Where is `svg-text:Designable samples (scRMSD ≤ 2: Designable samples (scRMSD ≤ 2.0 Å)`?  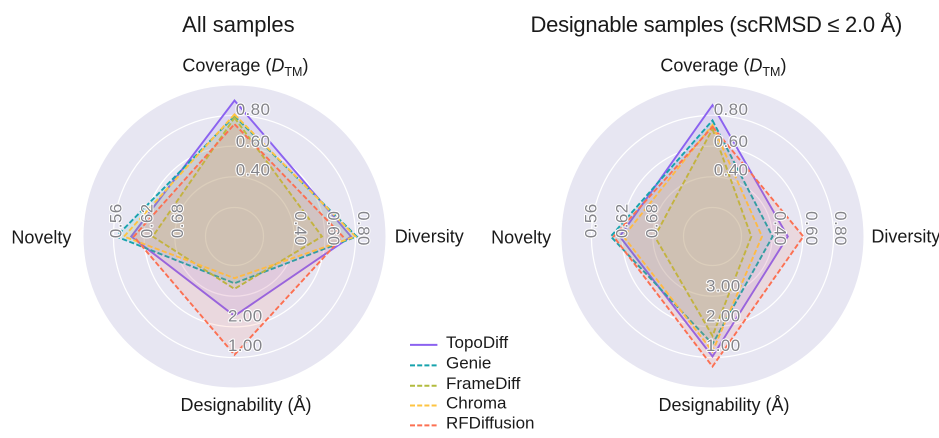
svg-text:Designable samples (scRMSD ≤ 2: Designable samples (scRMSD ≤ 2.0 Å) is located at coordinates (717, 24).